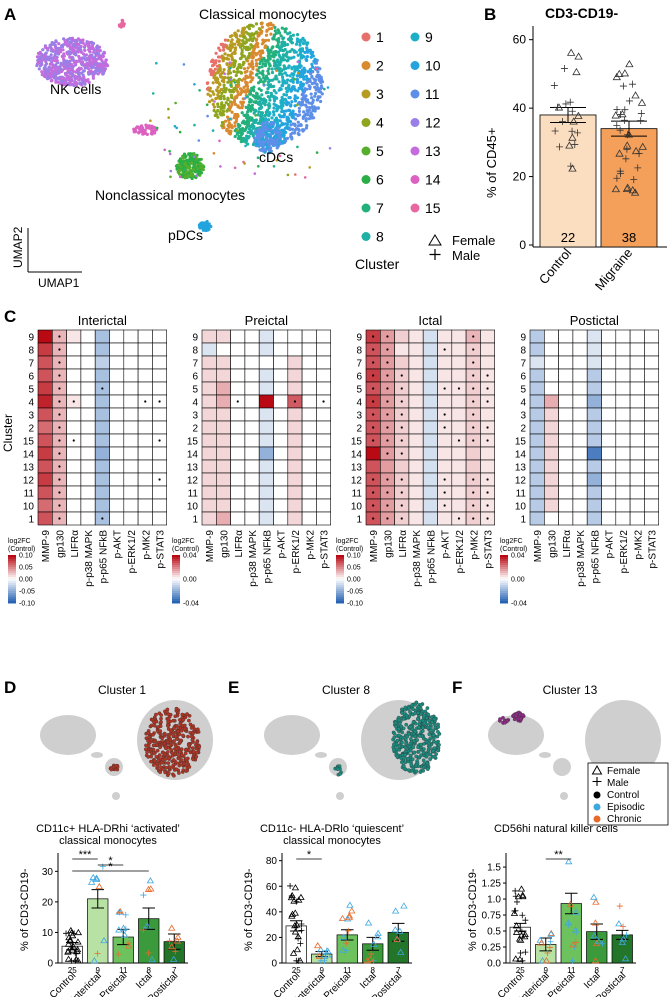 This screenshot has height=997, width=672. Describe the element at coordinates (473, 909) in the screenshot. I see `y-axis-label: % of CD3-CD19-` at that location.